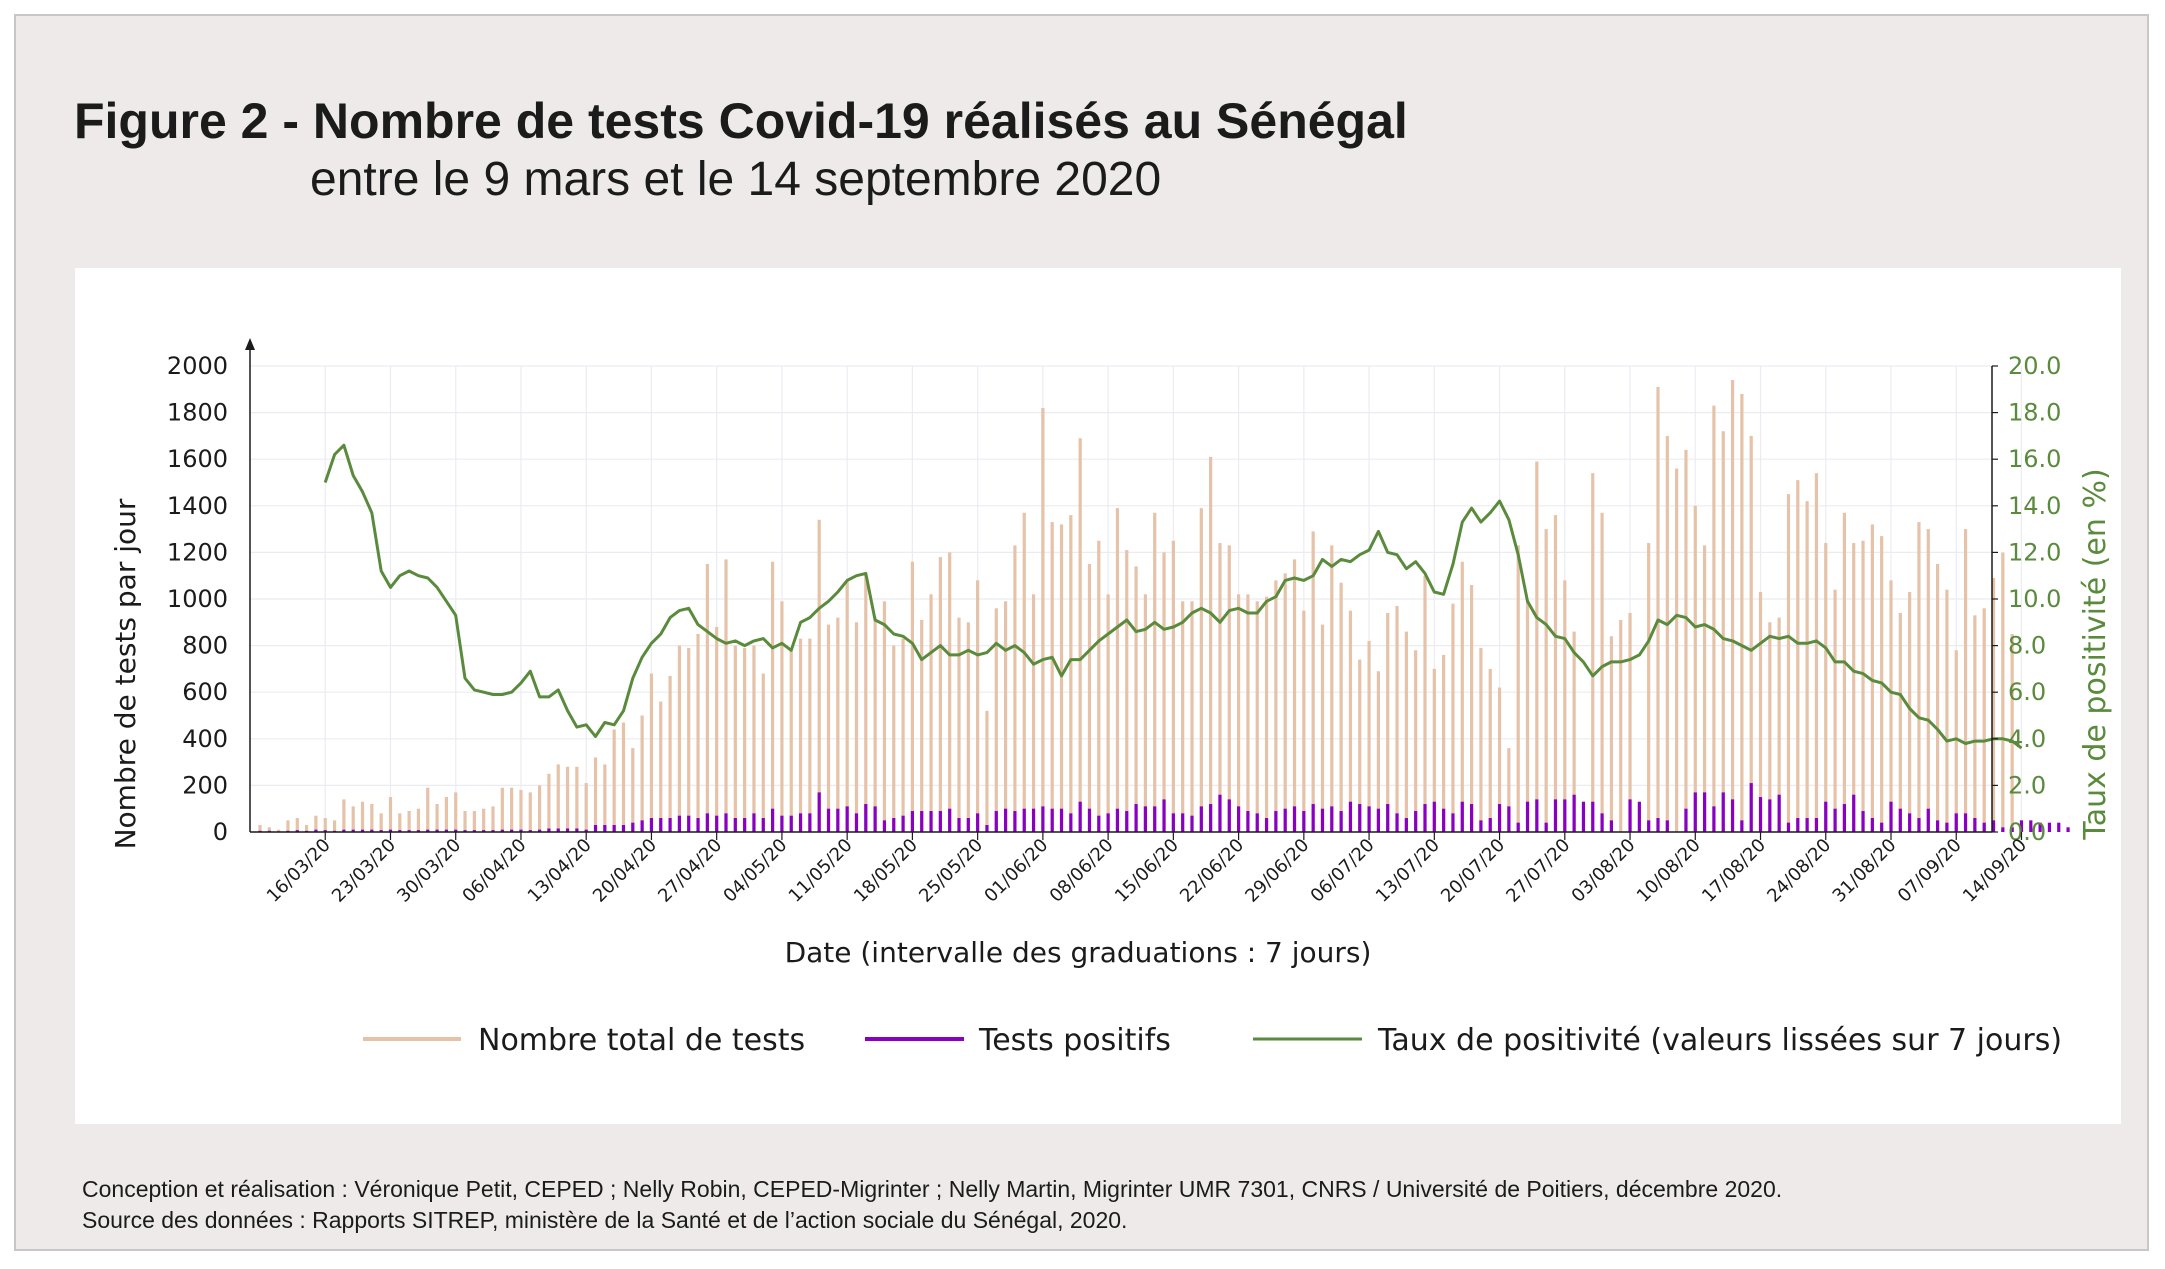  I want to click on y2-tick-label: 6.0, so click(2027, 692).